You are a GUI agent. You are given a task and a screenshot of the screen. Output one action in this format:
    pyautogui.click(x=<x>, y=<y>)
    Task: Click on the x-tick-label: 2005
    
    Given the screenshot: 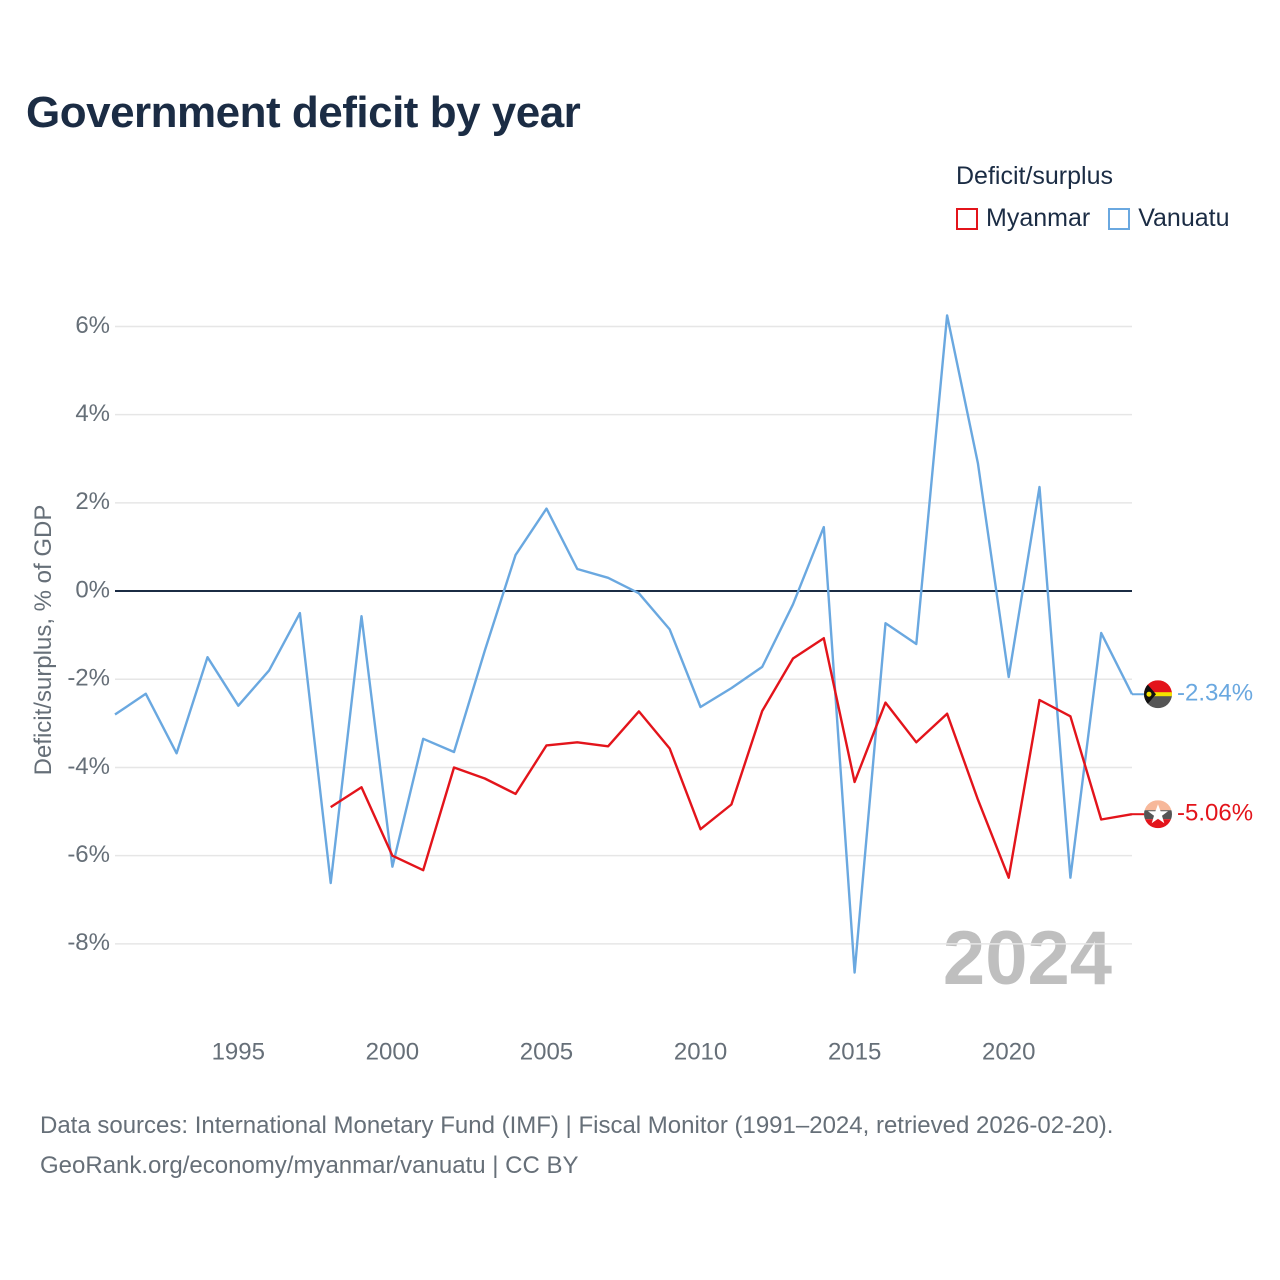 What is the action you would take?
    pyautogui.click(x=546, y=1051)
    